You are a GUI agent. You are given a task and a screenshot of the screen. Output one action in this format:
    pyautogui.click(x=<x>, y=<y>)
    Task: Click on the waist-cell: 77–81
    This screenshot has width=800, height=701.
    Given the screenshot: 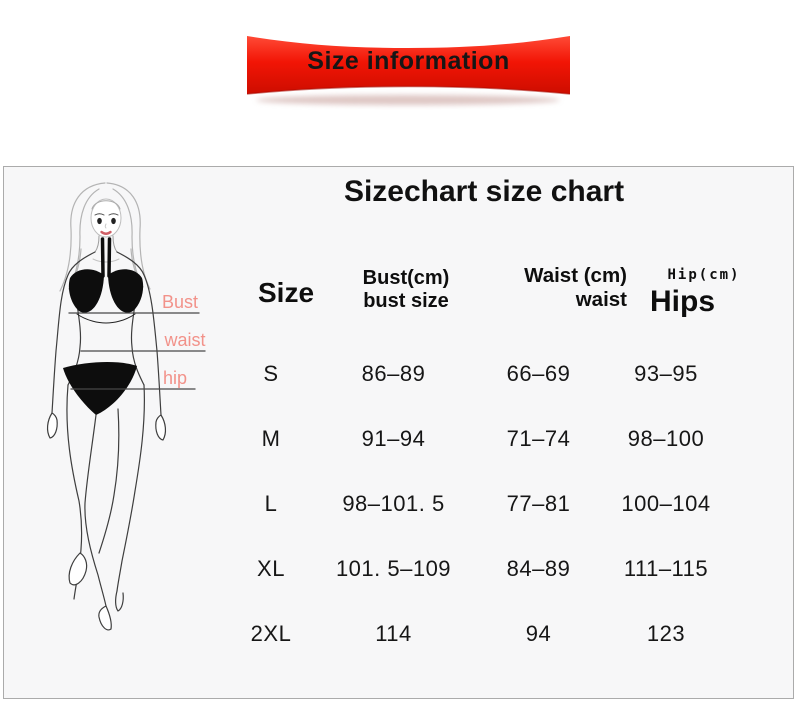 What is the action you would take?
    pyautogui.click(x=538, y=503)
    